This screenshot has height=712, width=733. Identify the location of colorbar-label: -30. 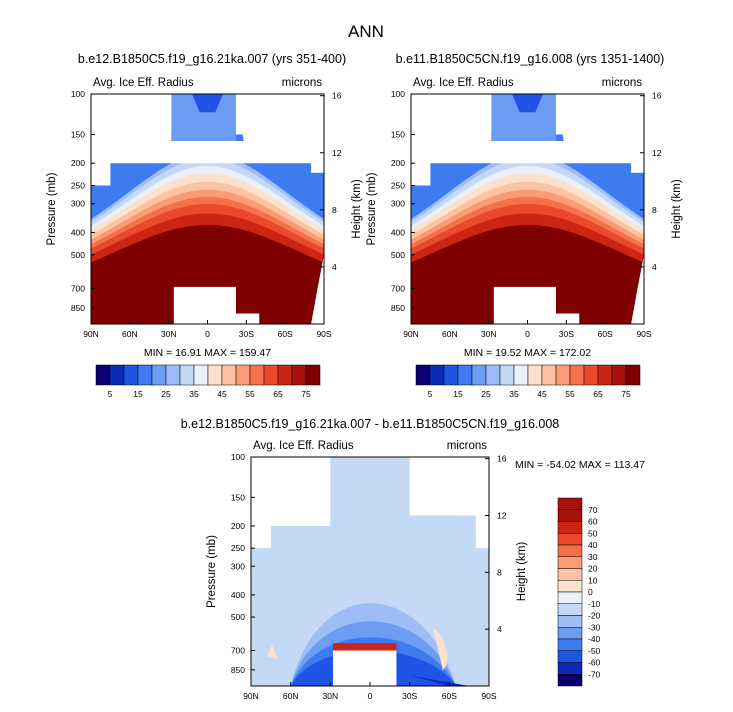
(594, 627).